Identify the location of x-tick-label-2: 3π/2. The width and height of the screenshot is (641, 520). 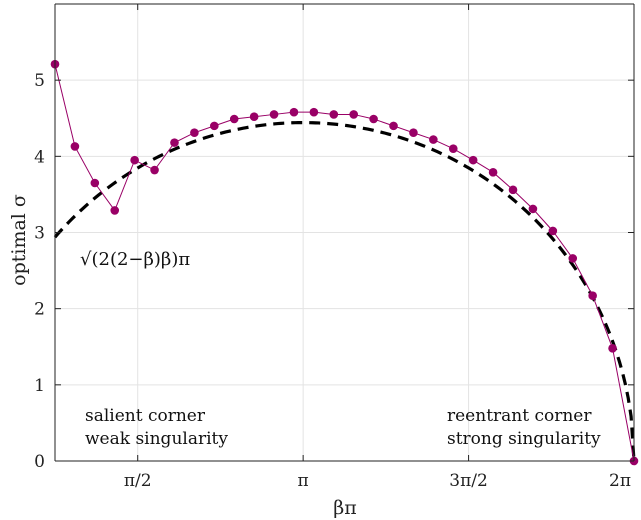
(468, 481).